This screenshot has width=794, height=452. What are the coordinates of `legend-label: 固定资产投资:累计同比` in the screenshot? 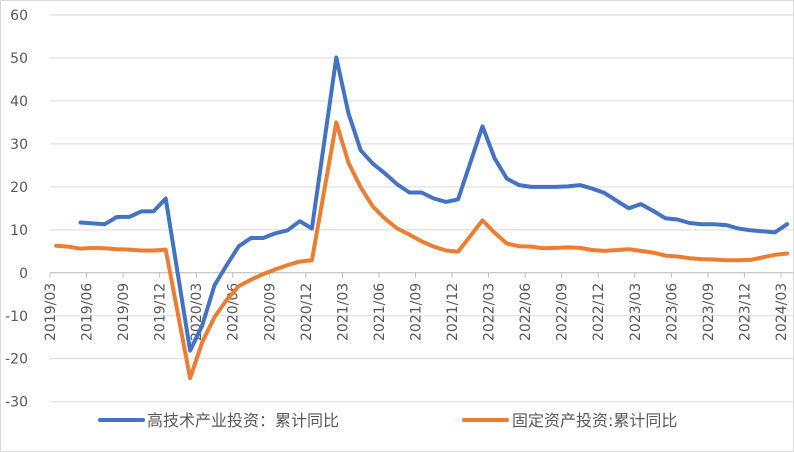 It's located at (594, 420).